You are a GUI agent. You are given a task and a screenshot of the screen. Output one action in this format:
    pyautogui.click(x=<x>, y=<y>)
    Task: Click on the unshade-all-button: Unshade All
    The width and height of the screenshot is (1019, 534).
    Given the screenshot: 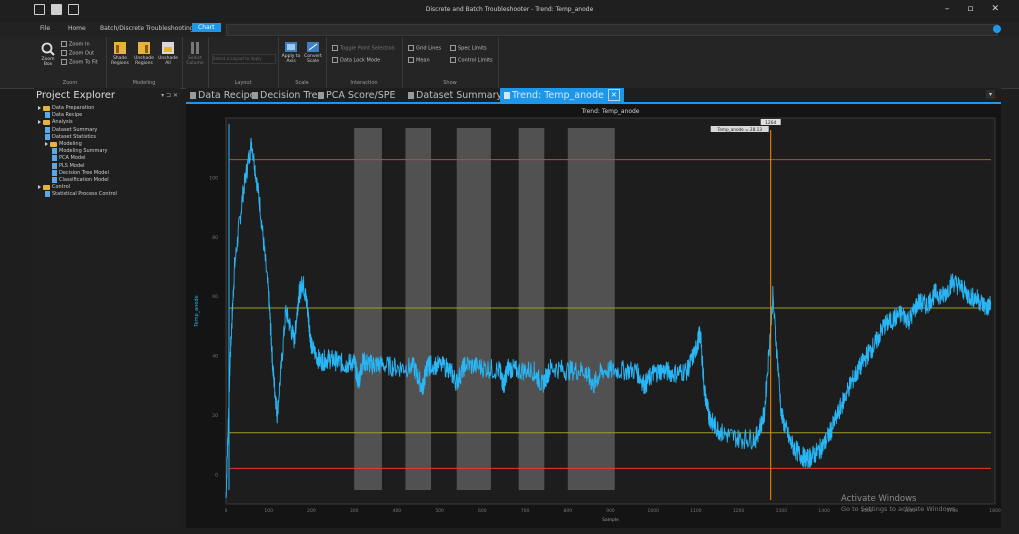 What is the action you would take?
    pyautogui.click(x=168, y=53)
    